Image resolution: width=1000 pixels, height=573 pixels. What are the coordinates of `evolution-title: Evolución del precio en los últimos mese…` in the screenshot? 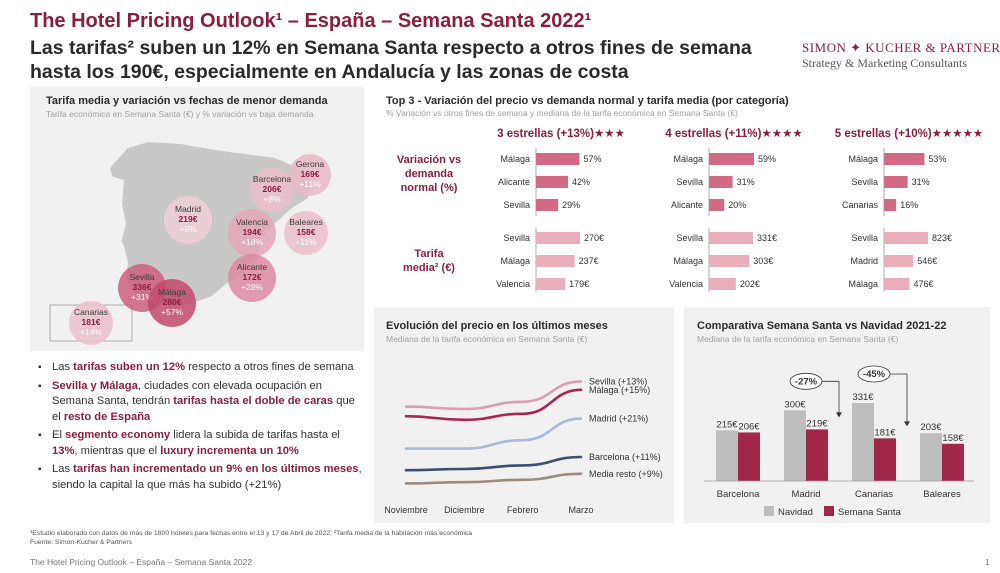 It's located at (497, 326).